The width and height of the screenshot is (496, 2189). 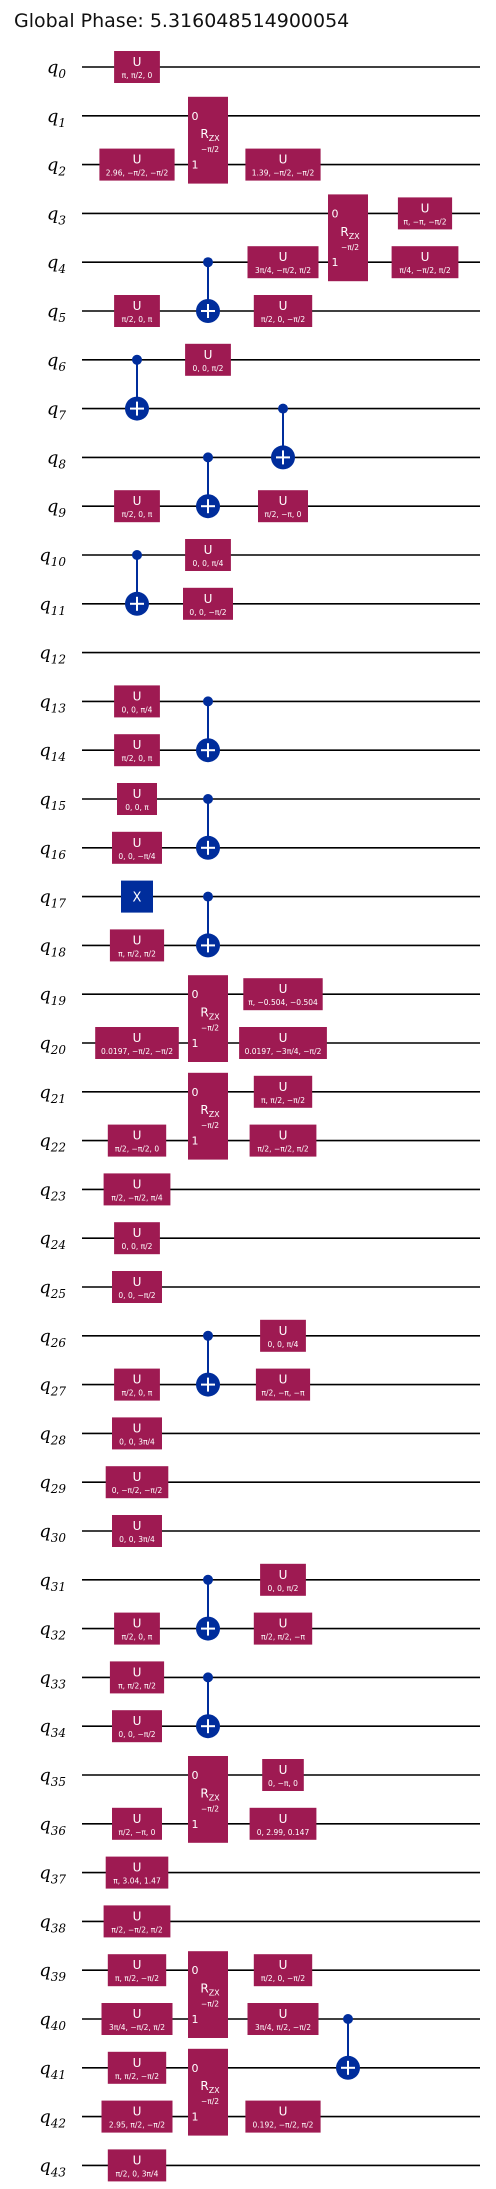 I want to click on cx-gate-q40-q41, so click(x=348, y=2047).